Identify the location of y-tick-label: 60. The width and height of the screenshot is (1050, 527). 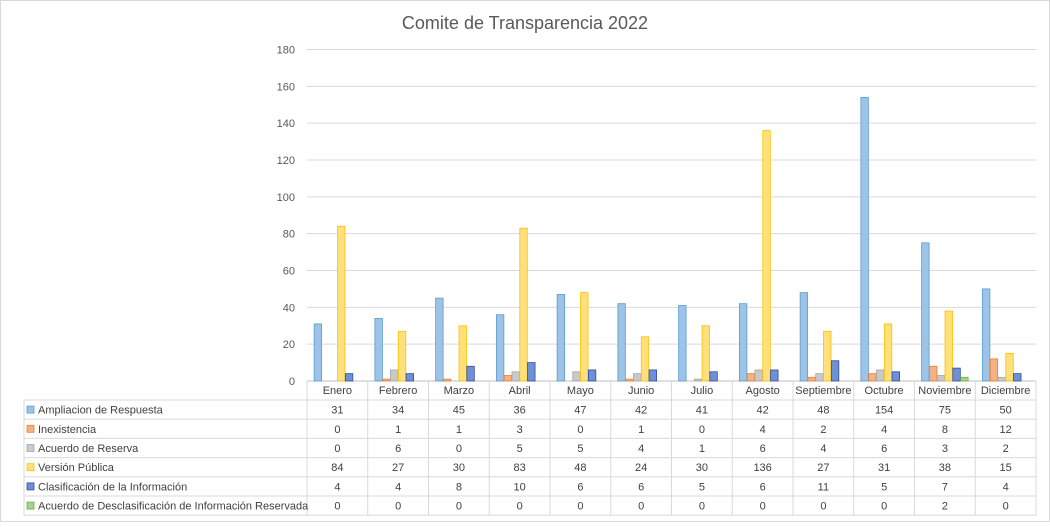
(289, 272).